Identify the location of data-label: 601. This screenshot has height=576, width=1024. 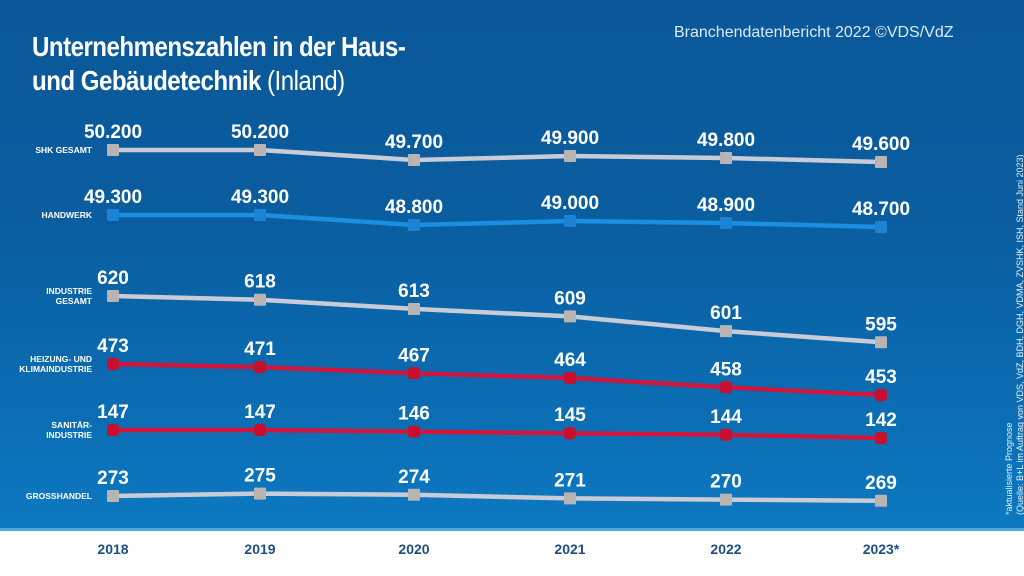
(726, 313).